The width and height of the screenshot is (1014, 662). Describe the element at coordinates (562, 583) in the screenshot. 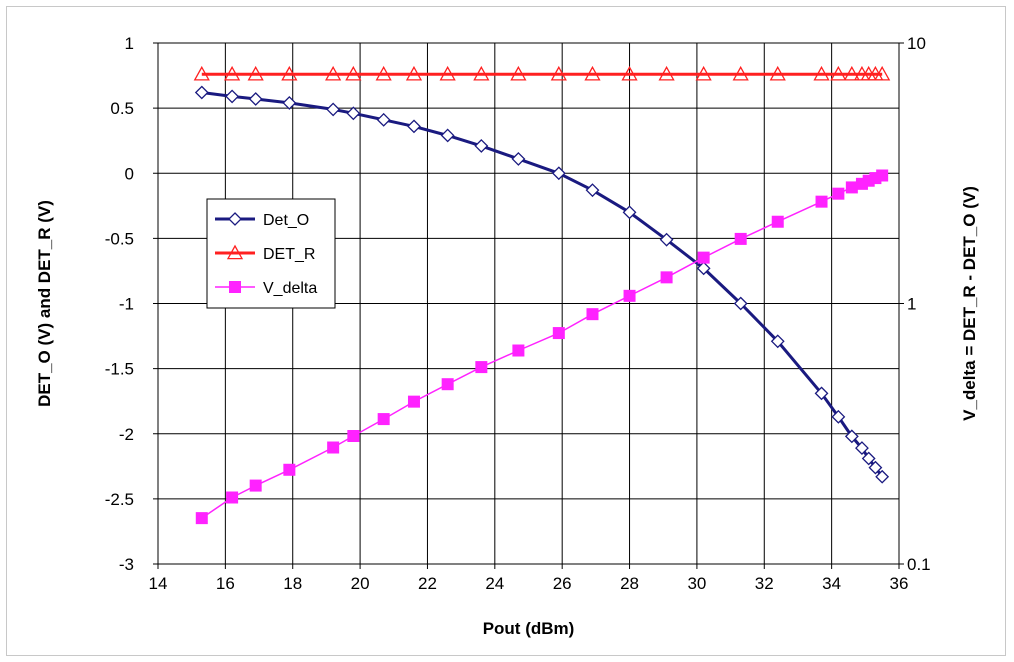

I see `x-tick-label: 26` at that location.